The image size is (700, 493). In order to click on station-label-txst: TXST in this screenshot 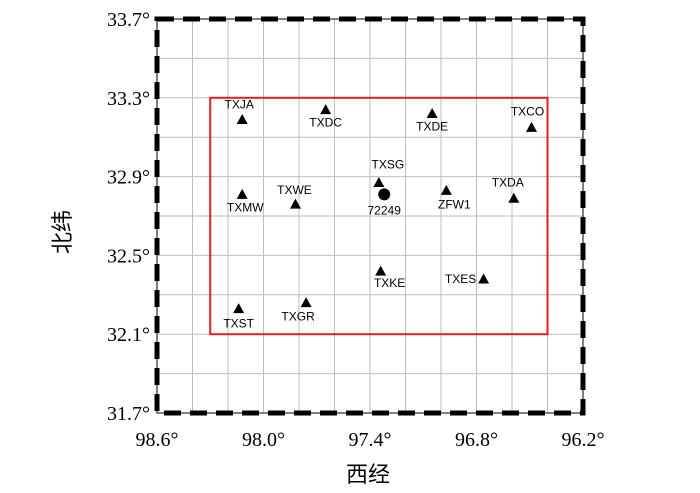, I will do `click(238, 324)`.